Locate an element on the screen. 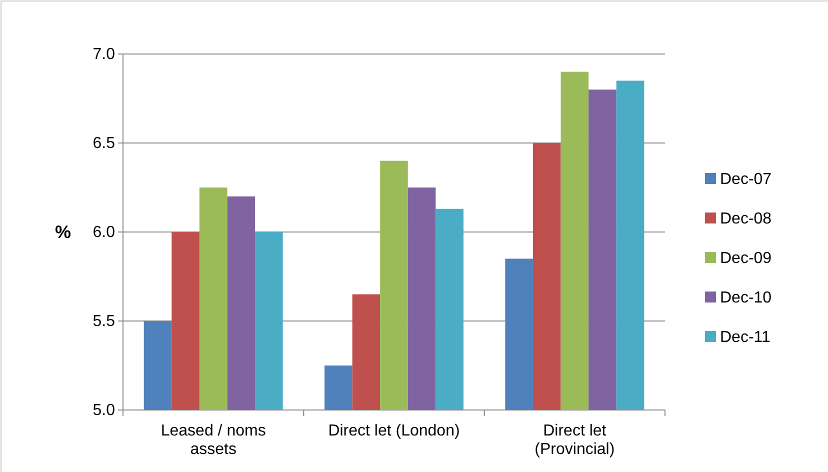 This screenshot has width=828, height=472. y-axis-title: % is located at coordinates (63, 232).